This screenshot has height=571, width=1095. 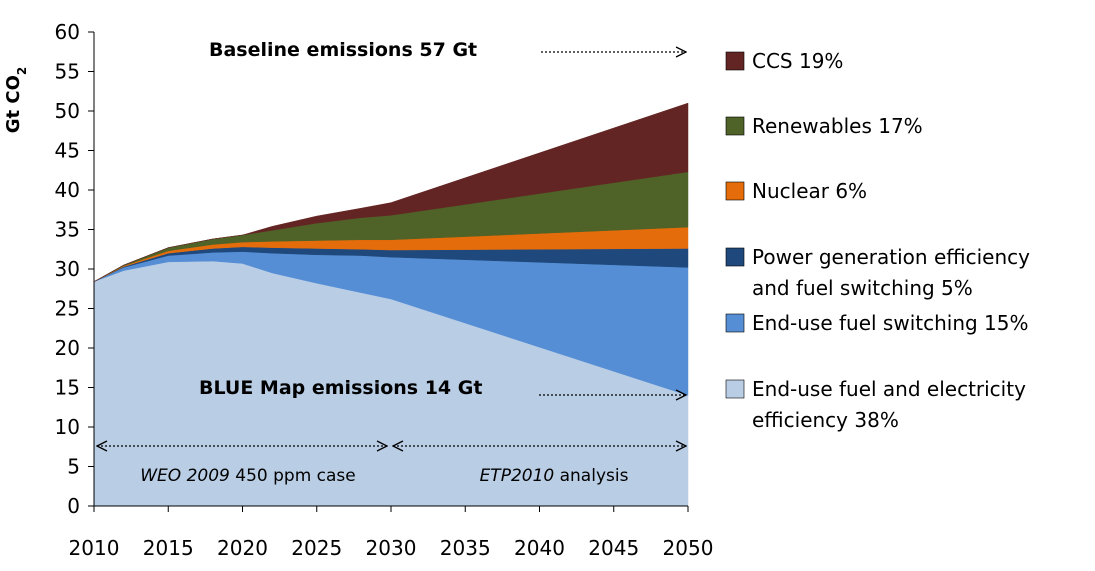 I want to click on x-tick-label: 2015, so click(x=168, y=548).